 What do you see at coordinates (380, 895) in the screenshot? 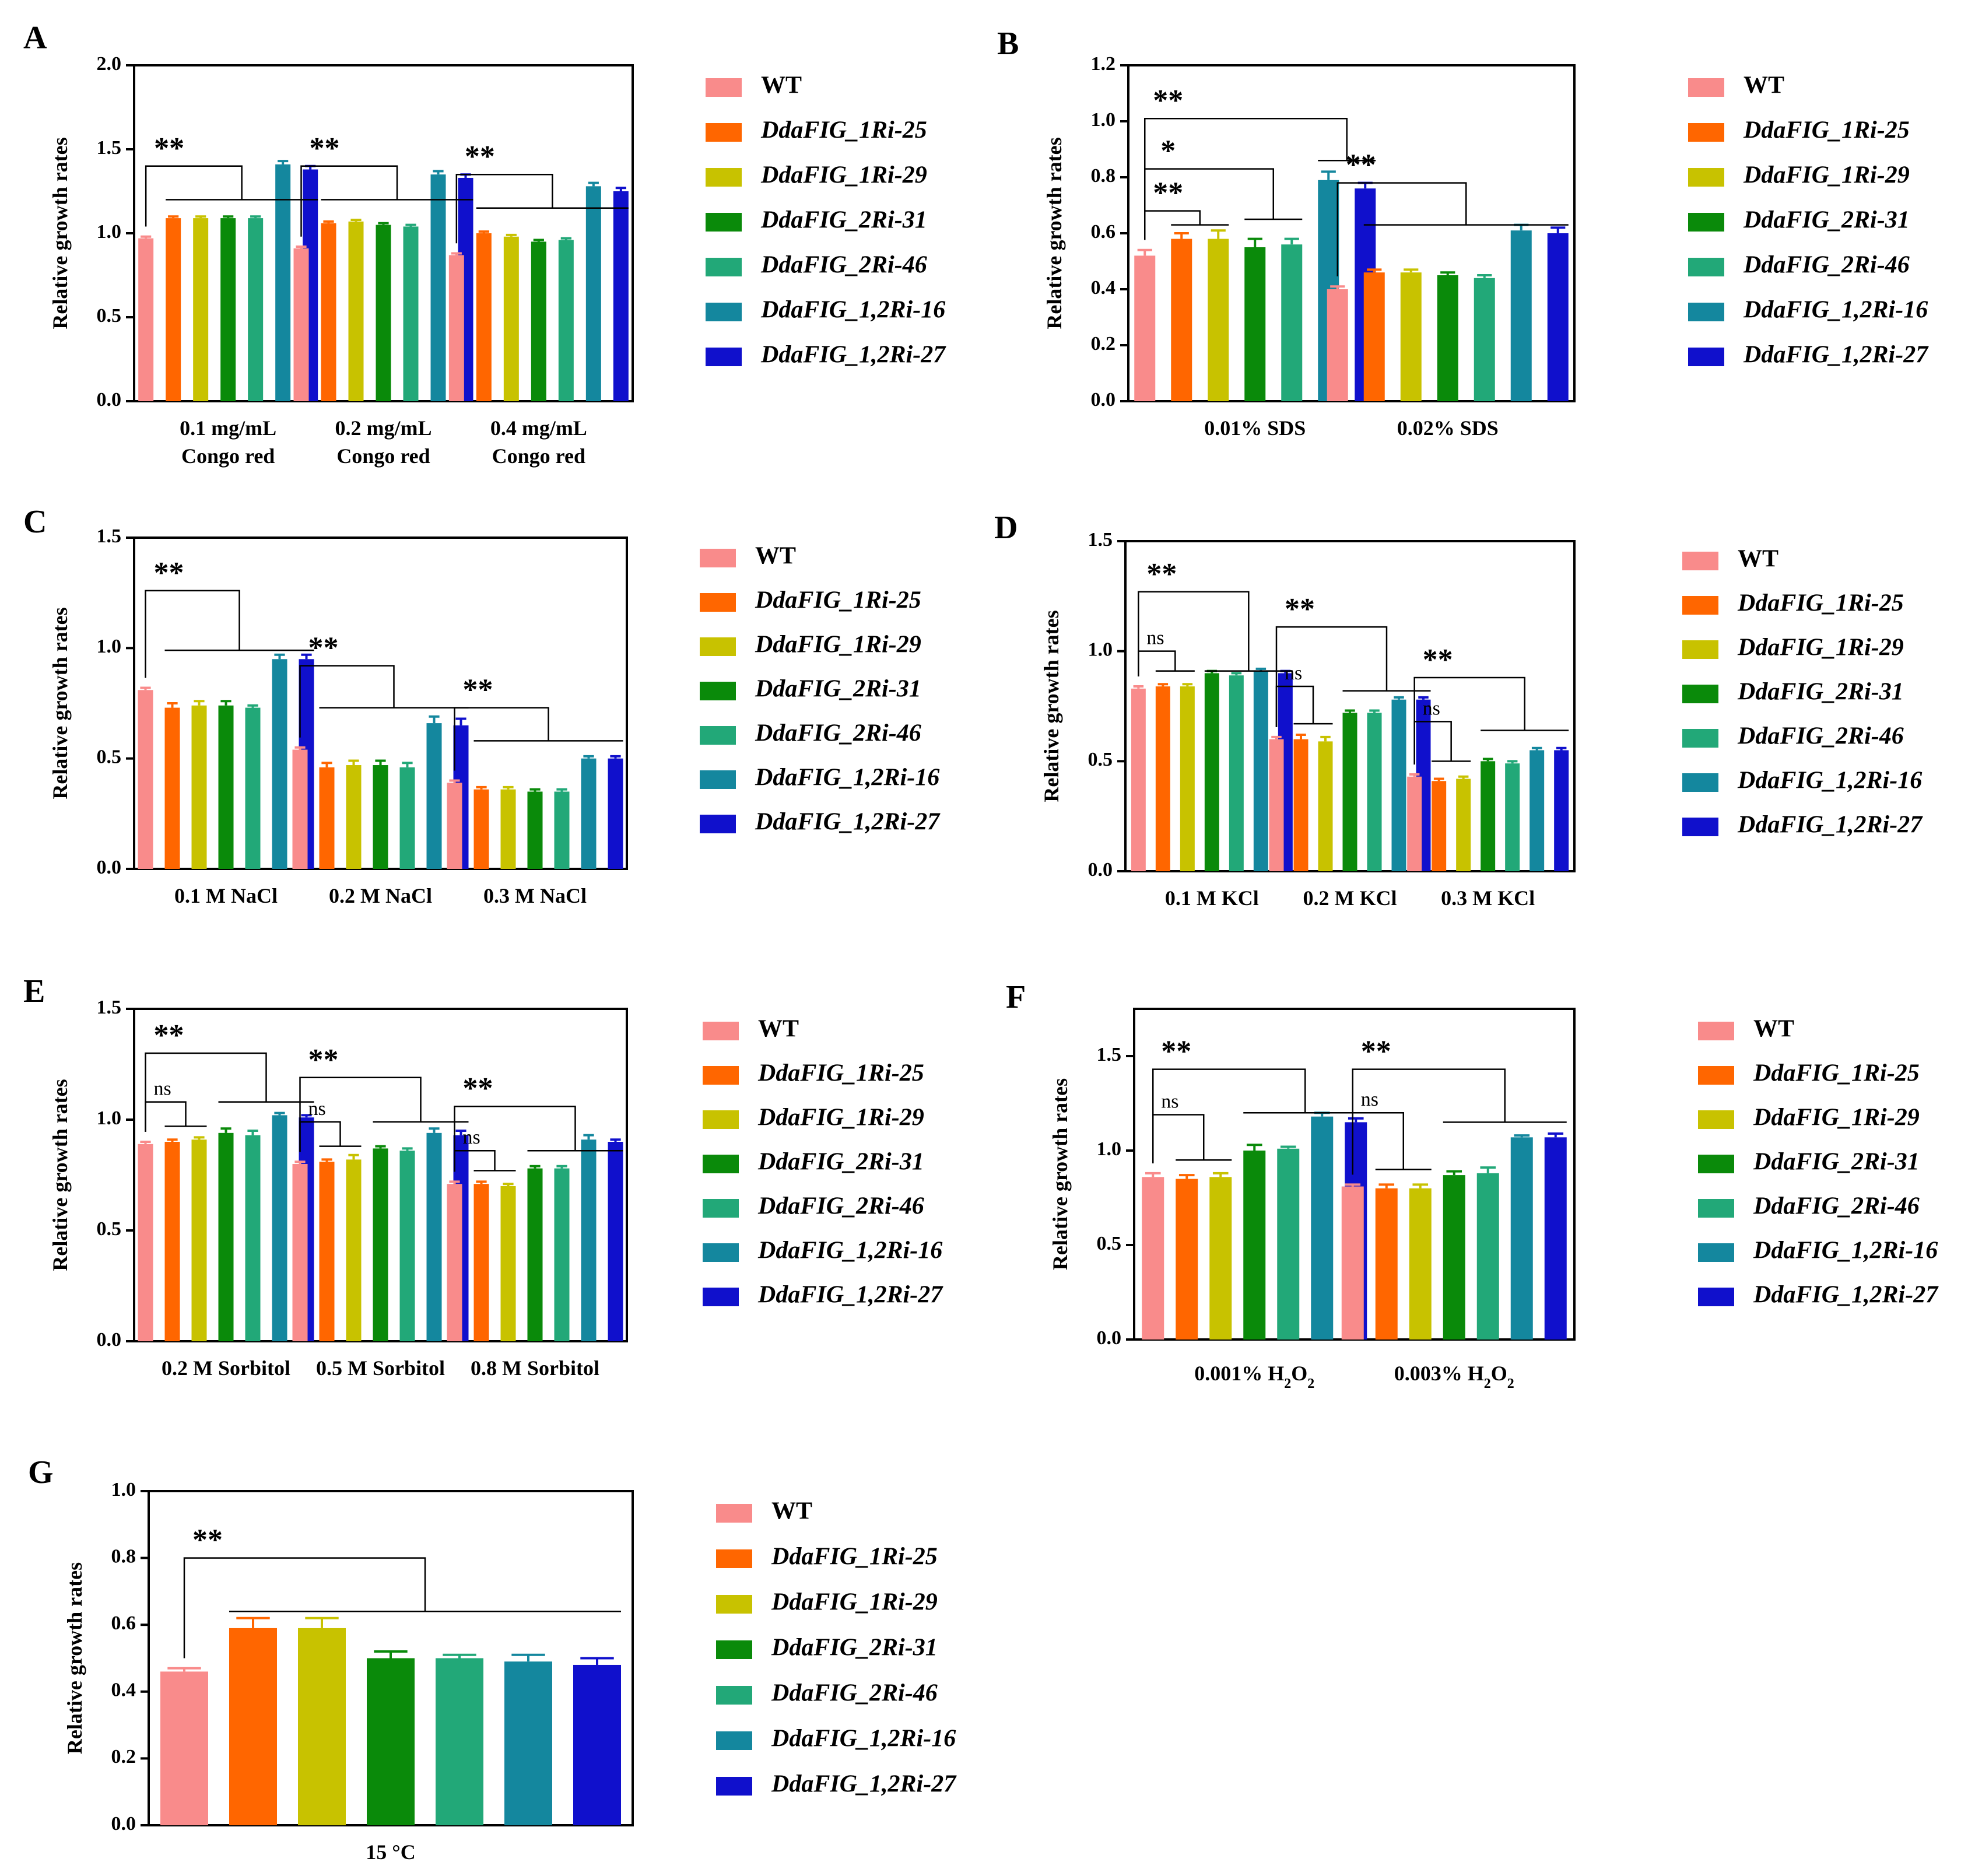
I see `x-category-label: 0.2 M NaCl` at bounding box center [380, 895].